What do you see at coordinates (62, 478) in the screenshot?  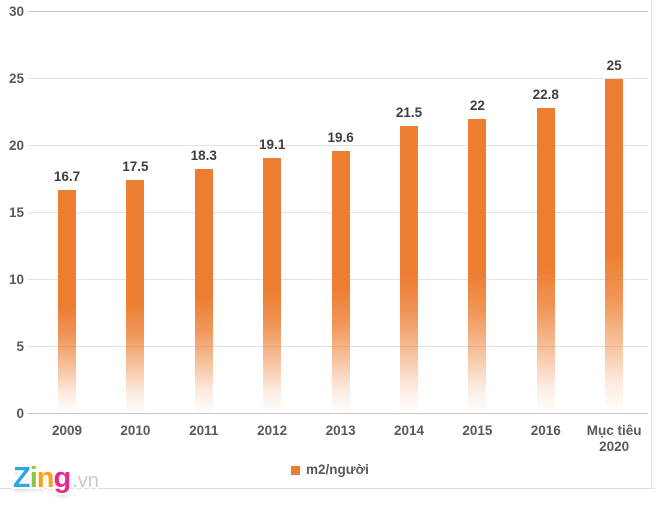 I see `zing-logo-letter-g: g` at bounding box center [62, 478].